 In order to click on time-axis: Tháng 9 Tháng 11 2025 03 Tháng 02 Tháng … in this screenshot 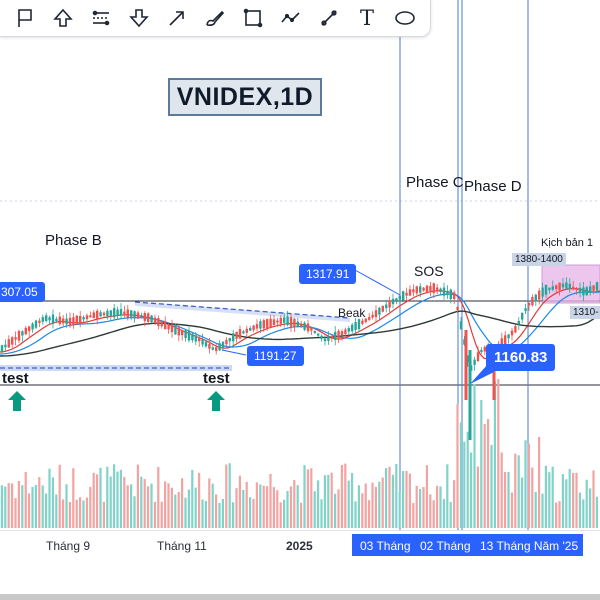, I will do `click(300, 544)`.